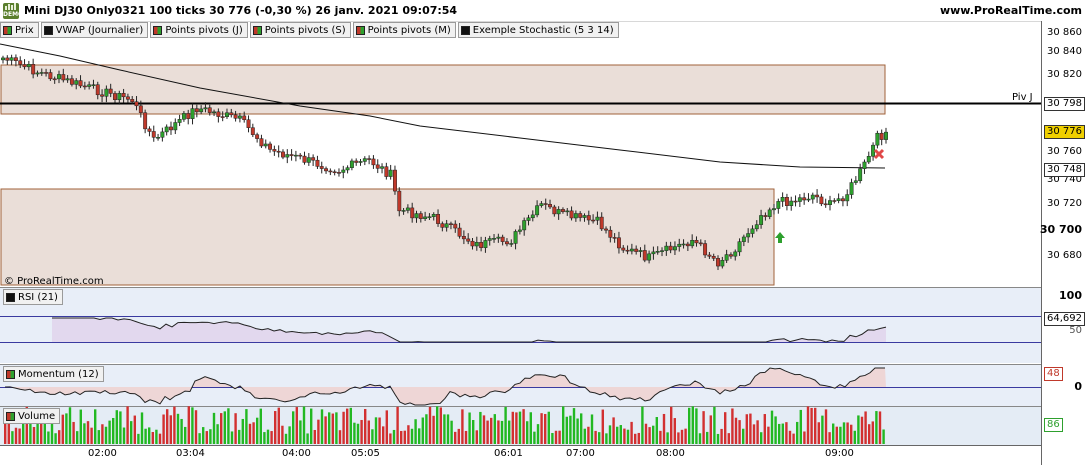 The image size is (1088, 465). Describe the element at coordinates (19, 30) in the screenshot. I see `legend-prix: Prix` at that location.